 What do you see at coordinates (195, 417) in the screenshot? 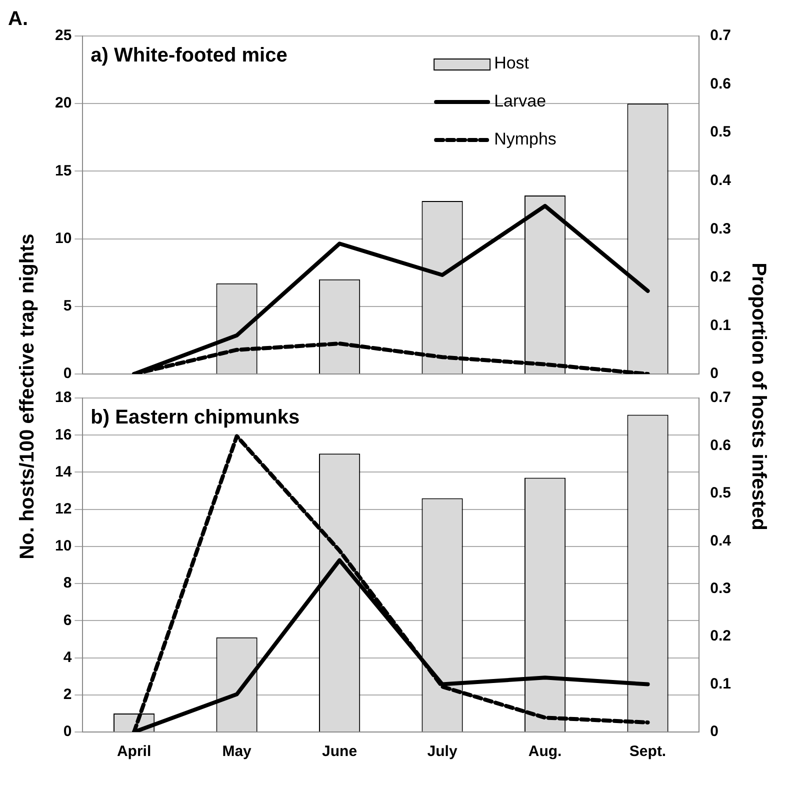
I see `chart-title: b) Eastern chipmunks` at bounding box center [195, 417].